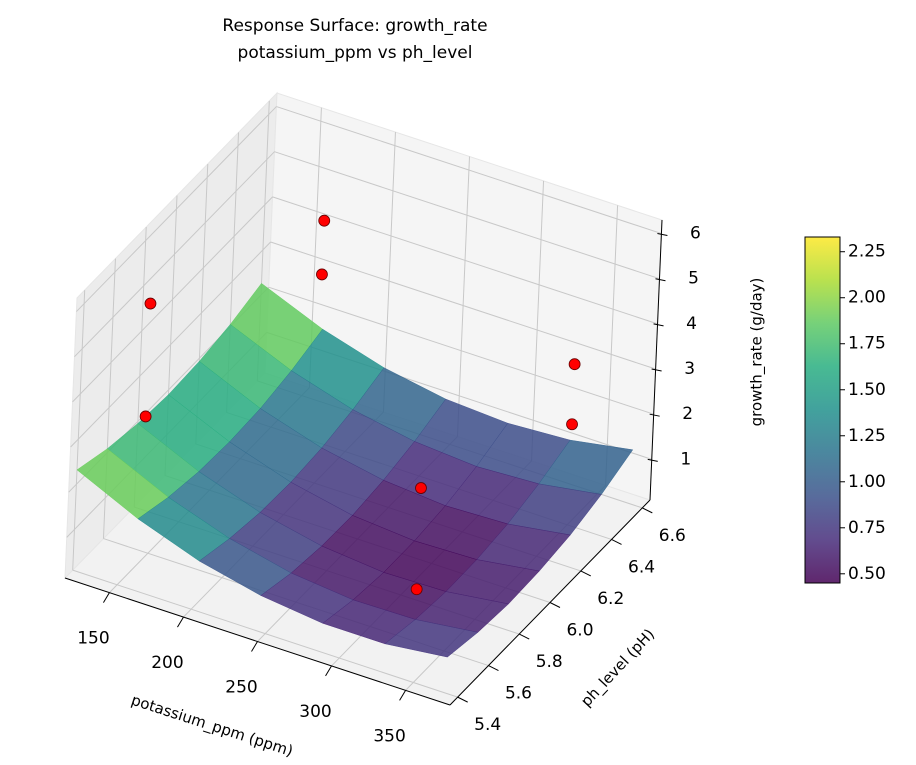 The height and width of the screenshot is (765, 916). I want to click on x-tick-label: 350, so click(389, 736).